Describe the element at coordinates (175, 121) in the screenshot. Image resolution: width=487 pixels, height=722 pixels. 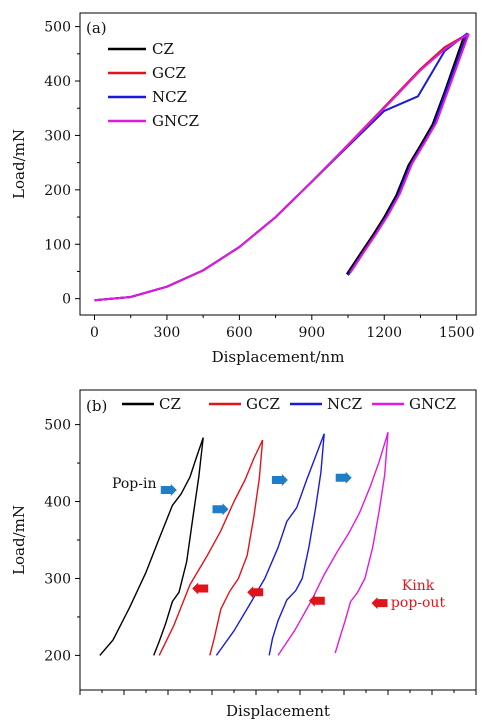
I see `panel-a-legend-label-gncz: GNCZ` at that location.